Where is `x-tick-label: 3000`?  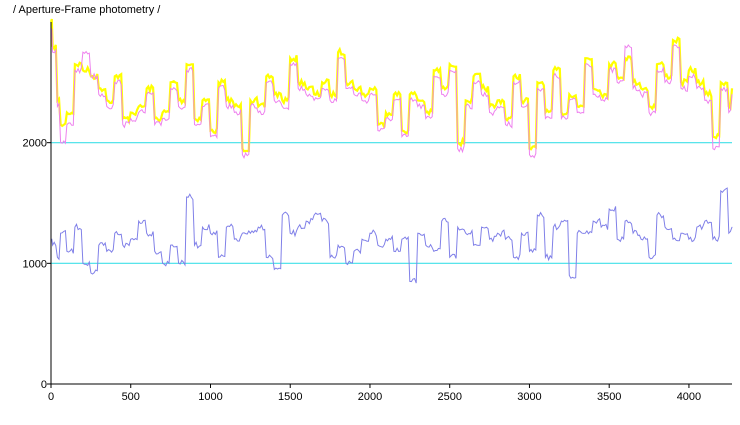 x-tick-label: 3000 is located at coordinates (529, 397).